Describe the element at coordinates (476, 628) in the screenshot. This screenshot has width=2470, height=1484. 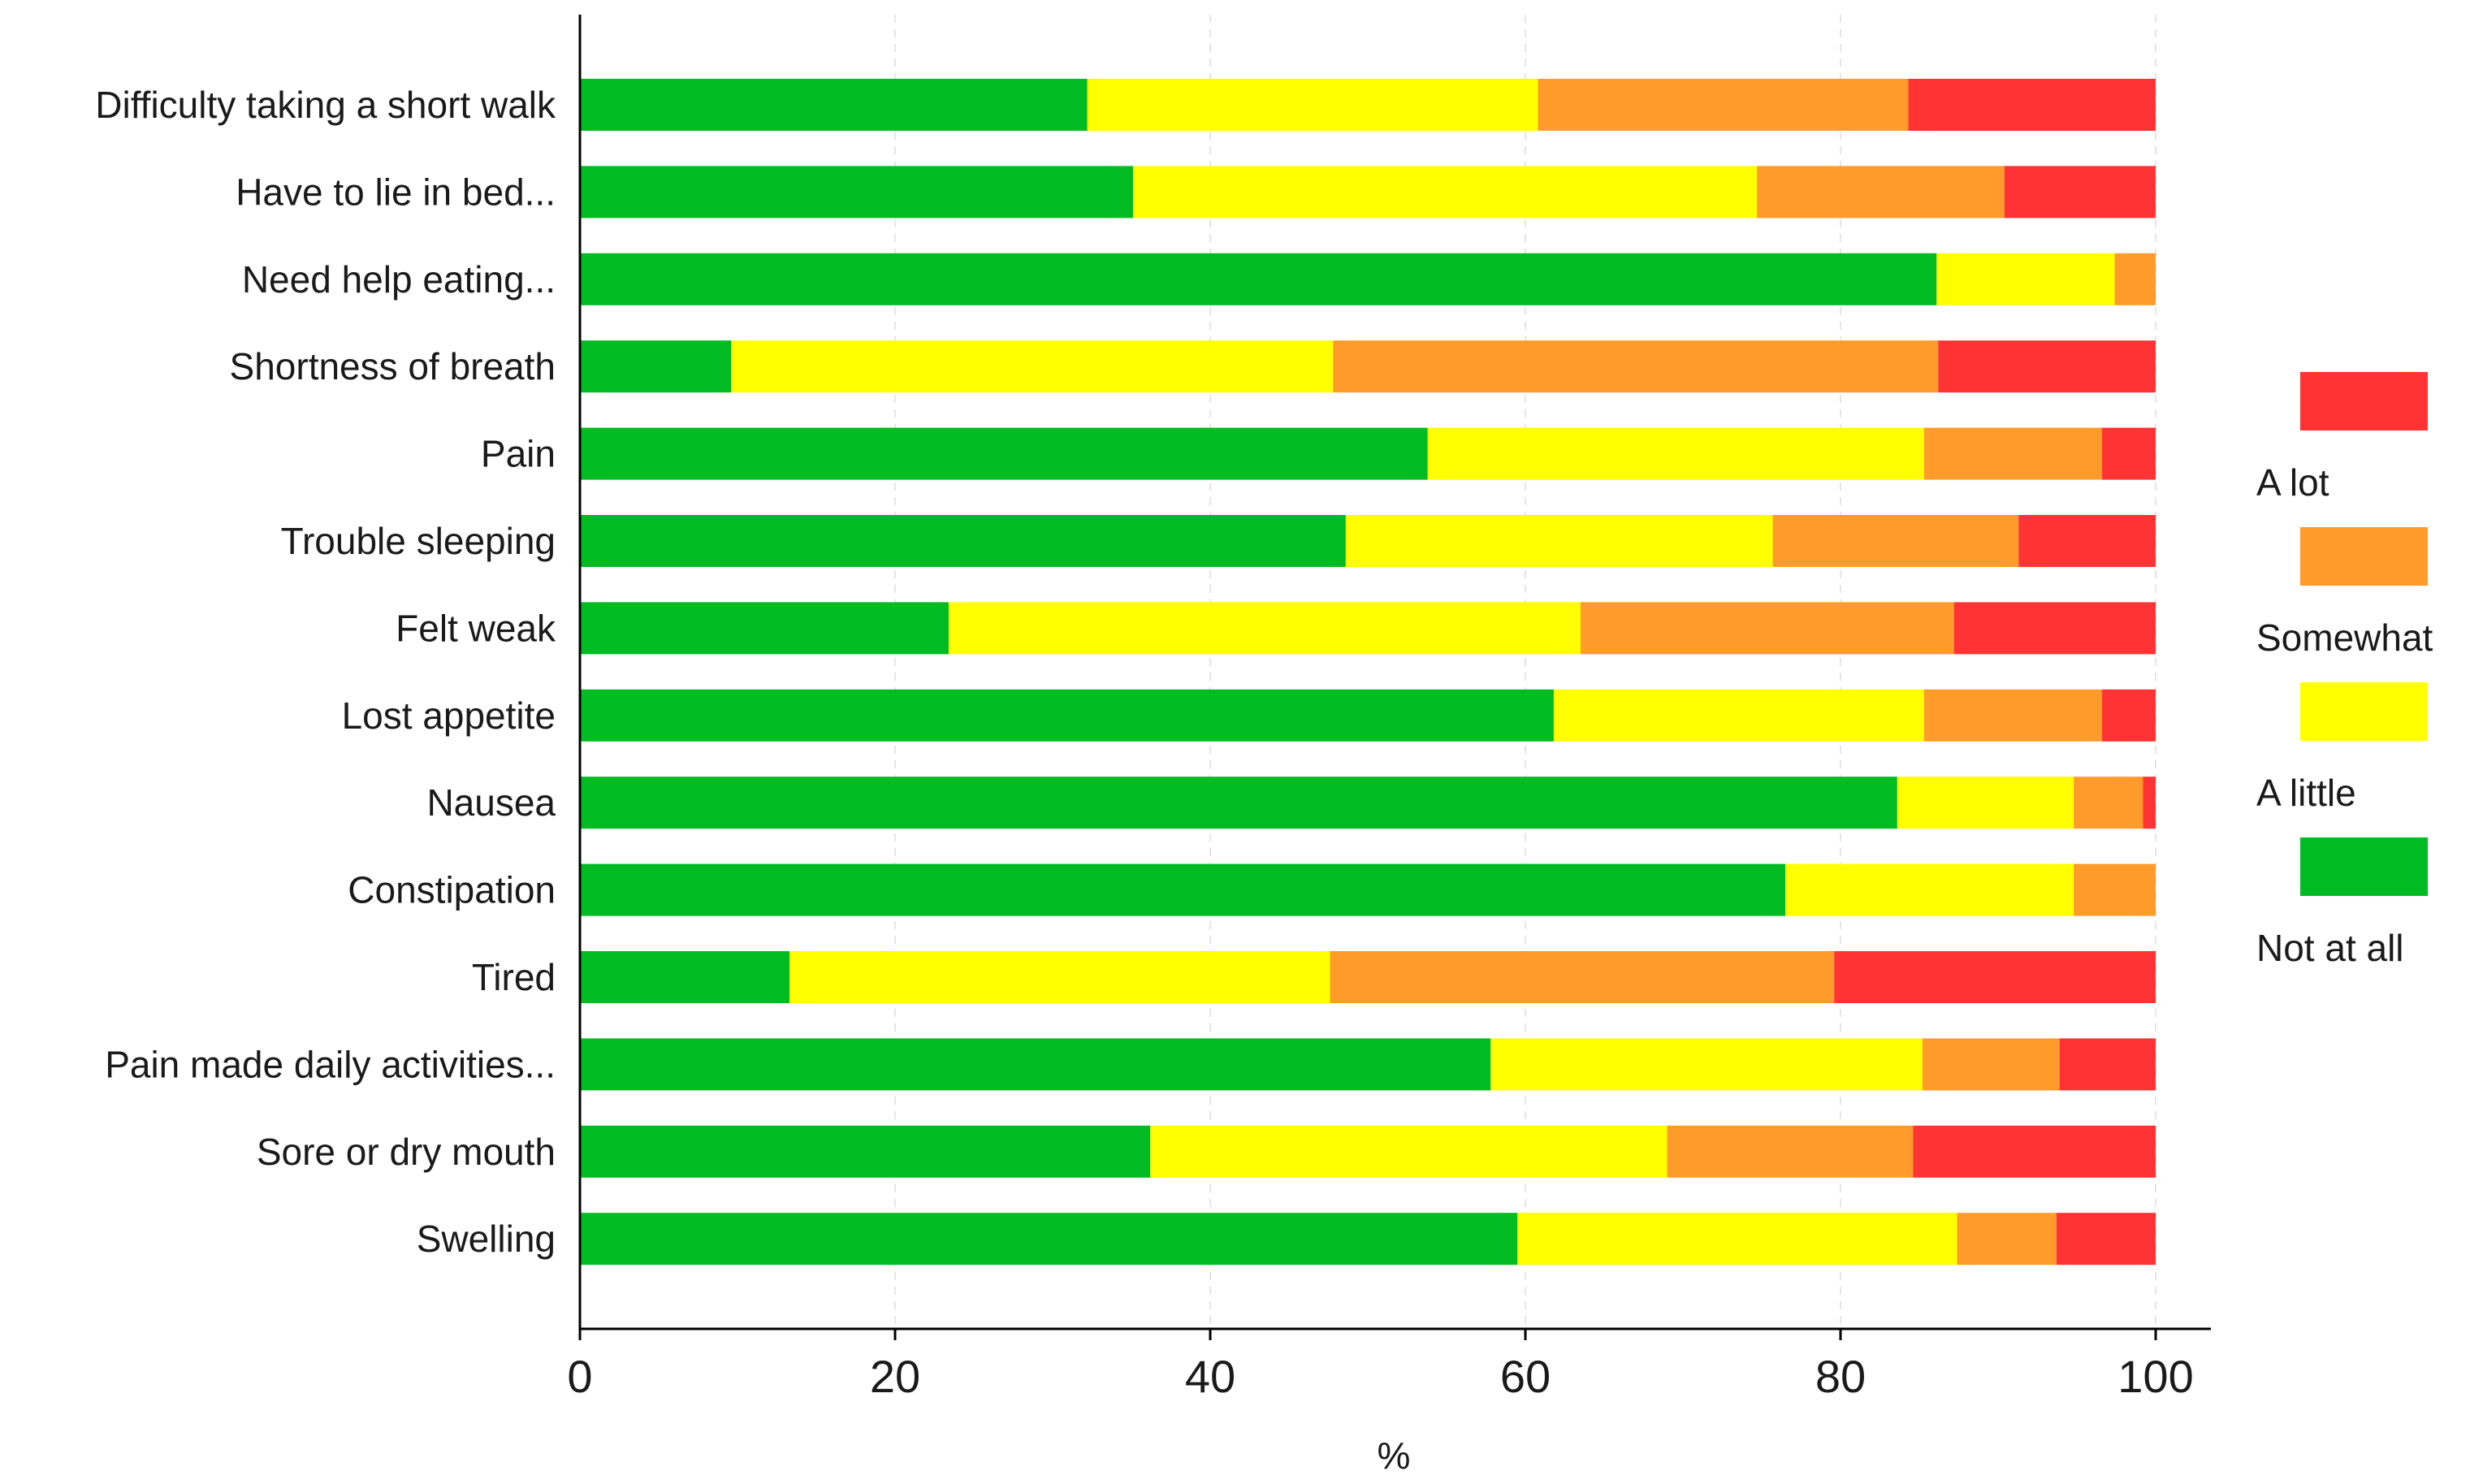
I see `category-label-felt-weak: Felt weak` at that location.